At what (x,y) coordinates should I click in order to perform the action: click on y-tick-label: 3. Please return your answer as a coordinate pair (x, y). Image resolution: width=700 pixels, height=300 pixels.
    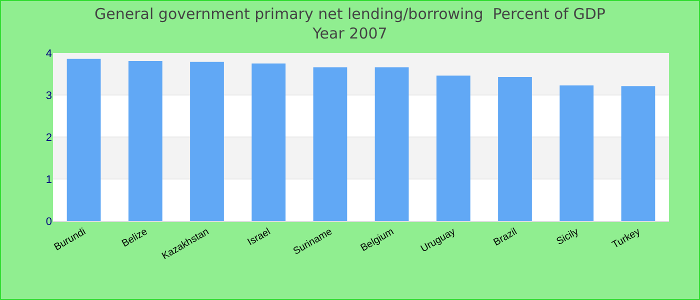
    Looking at the image, I should click on (49, 96).